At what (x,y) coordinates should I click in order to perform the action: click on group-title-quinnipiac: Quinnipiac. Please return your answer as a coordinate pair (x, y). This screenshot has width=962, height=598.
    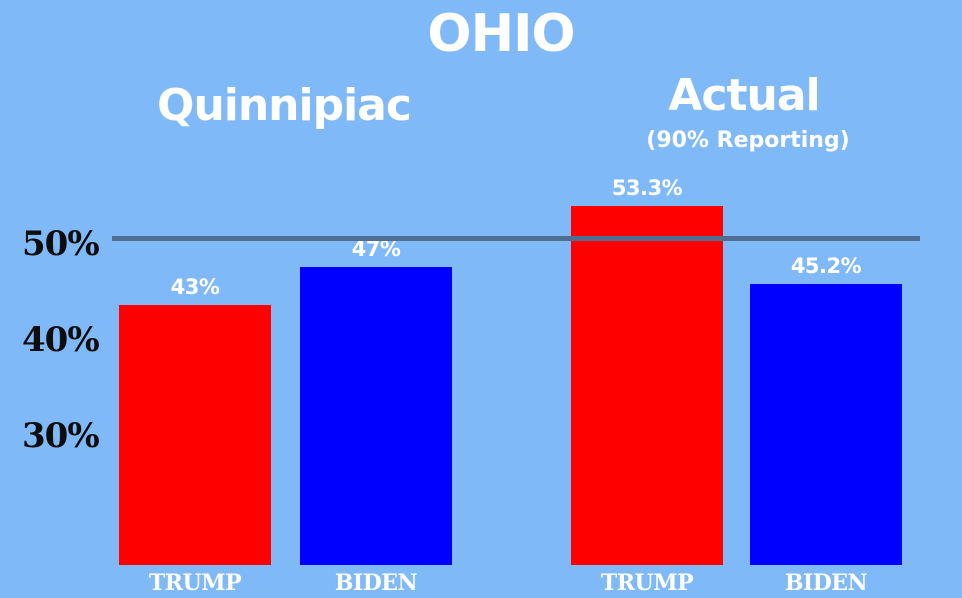
    Looking at the image, I should click on (284, 105).